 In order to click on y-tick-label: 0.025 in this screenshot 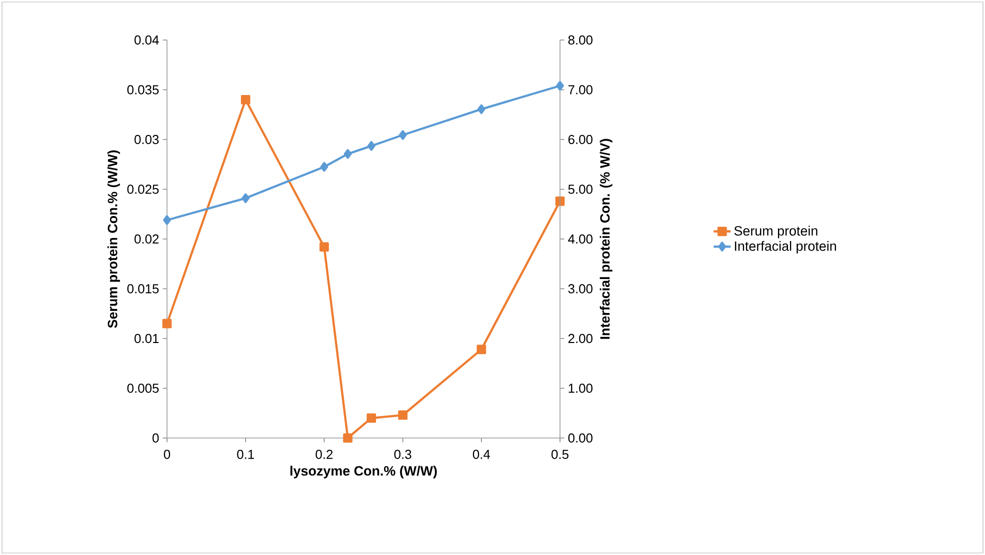, I will do `click(143, 189)`.